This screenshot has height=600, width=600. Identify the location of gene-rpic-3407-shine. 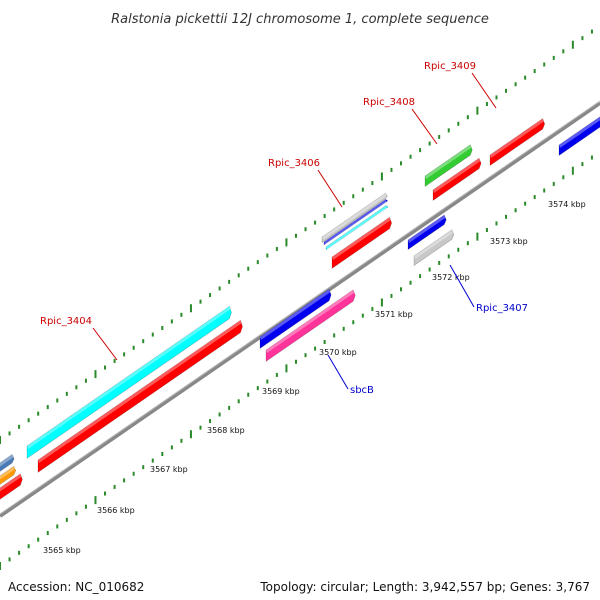
(433, 244).